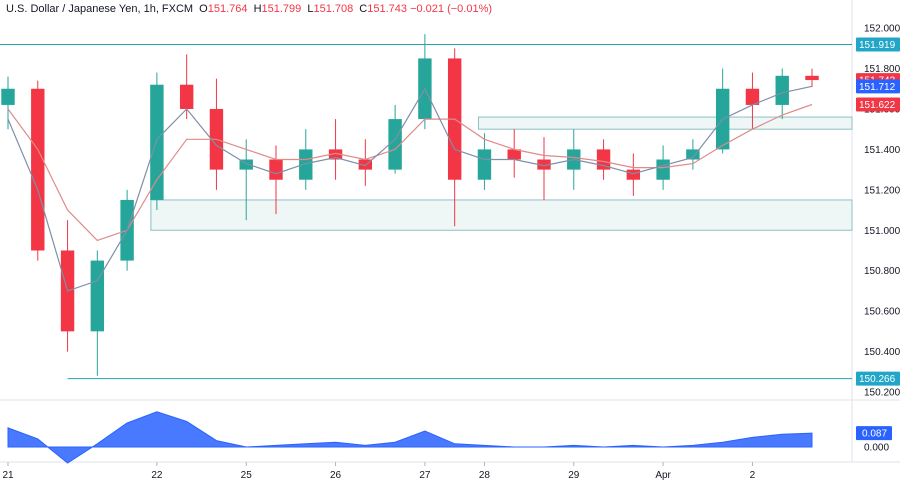 This screenshot has width=900, height=485. What do you see at coordinates (663, 475) in the screenshot?
I see `time-tick-label: Apr` at bounding box center [663, 475].